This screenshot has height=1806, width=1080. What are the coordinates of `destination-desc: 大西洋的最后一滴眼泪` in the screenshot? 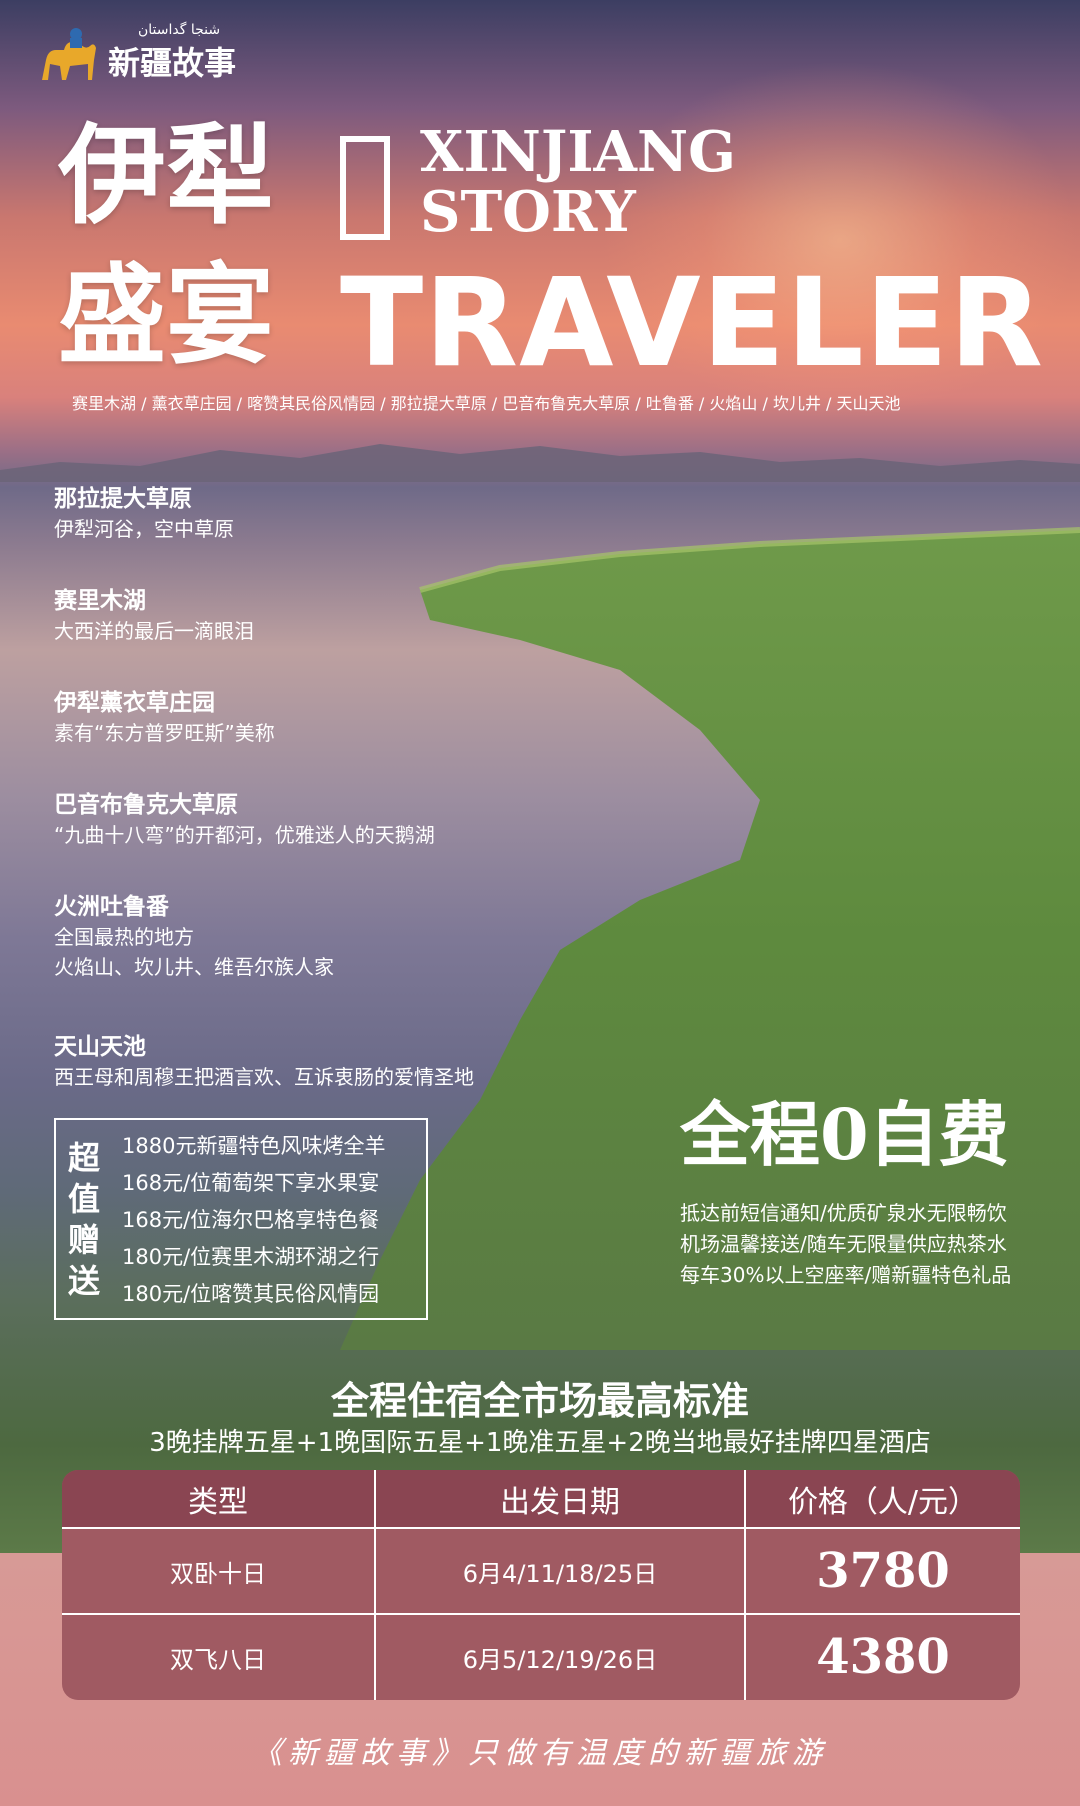 It's located at (154, 631).